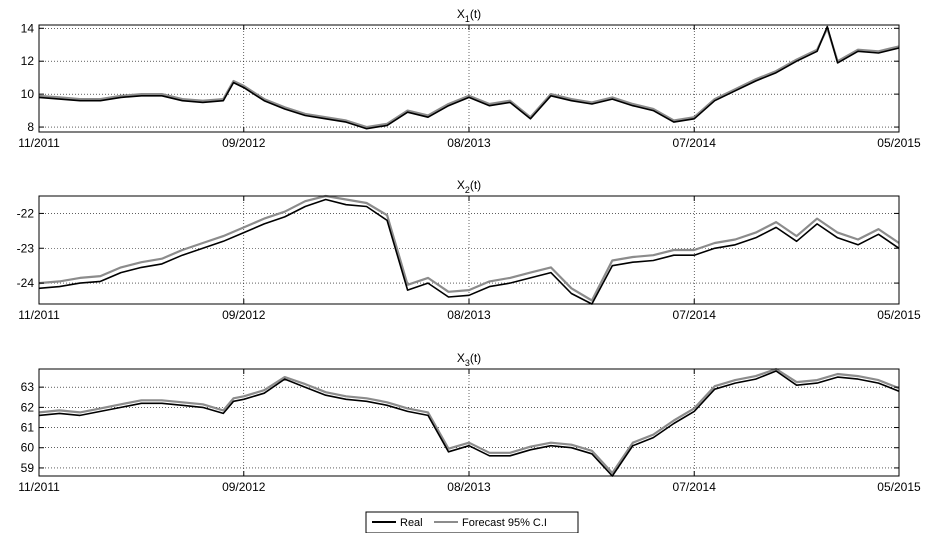  Describe the element at coordinates (504, 523) in the screenshot. I see `legend-forecast-label: Forecast 95% C.I` at that location.